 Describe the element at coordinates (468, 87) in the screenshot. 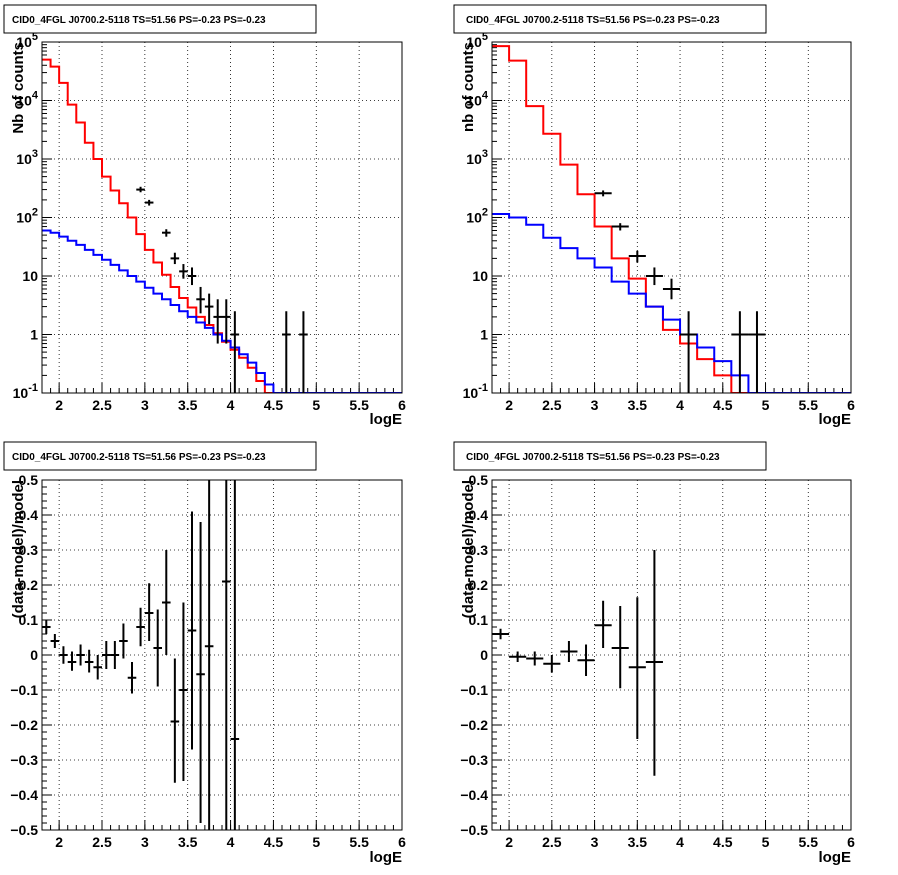

I see `y-axis-label: nb of counts` at that location.